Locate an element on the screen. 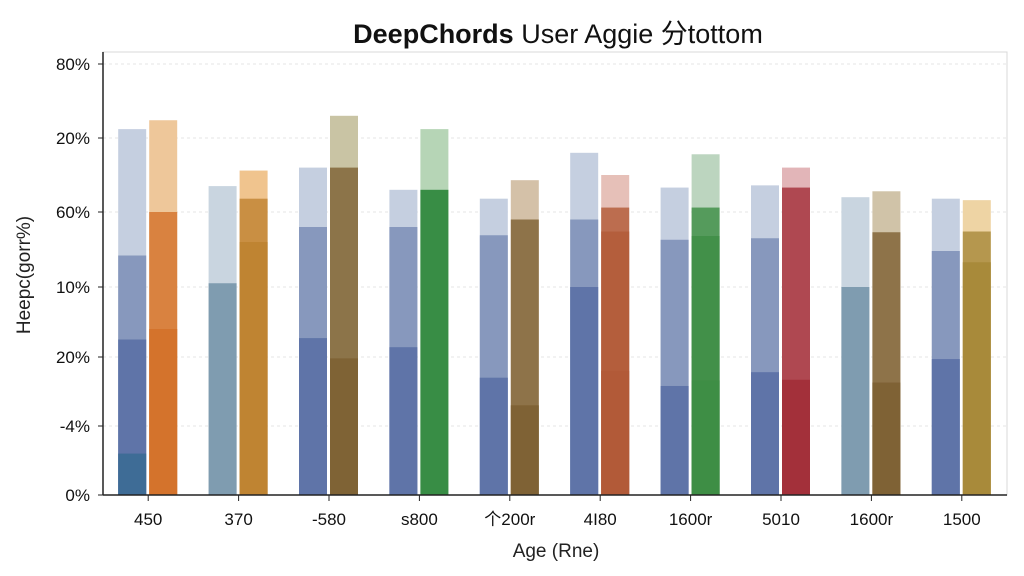 Image resolution: width=1024 pixels, height=576 pixels. y-tick-label: -4% is located at coordinates (75, 426).